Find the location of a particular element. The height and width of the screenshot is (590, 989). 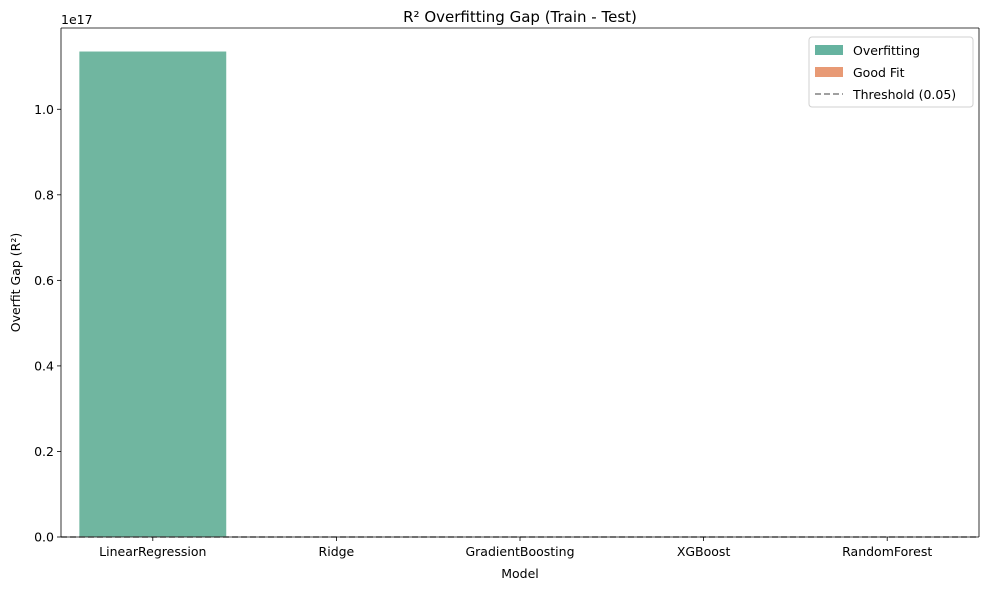

legend-label-good-fit: Good Fit is located at coordinates (879, 72).